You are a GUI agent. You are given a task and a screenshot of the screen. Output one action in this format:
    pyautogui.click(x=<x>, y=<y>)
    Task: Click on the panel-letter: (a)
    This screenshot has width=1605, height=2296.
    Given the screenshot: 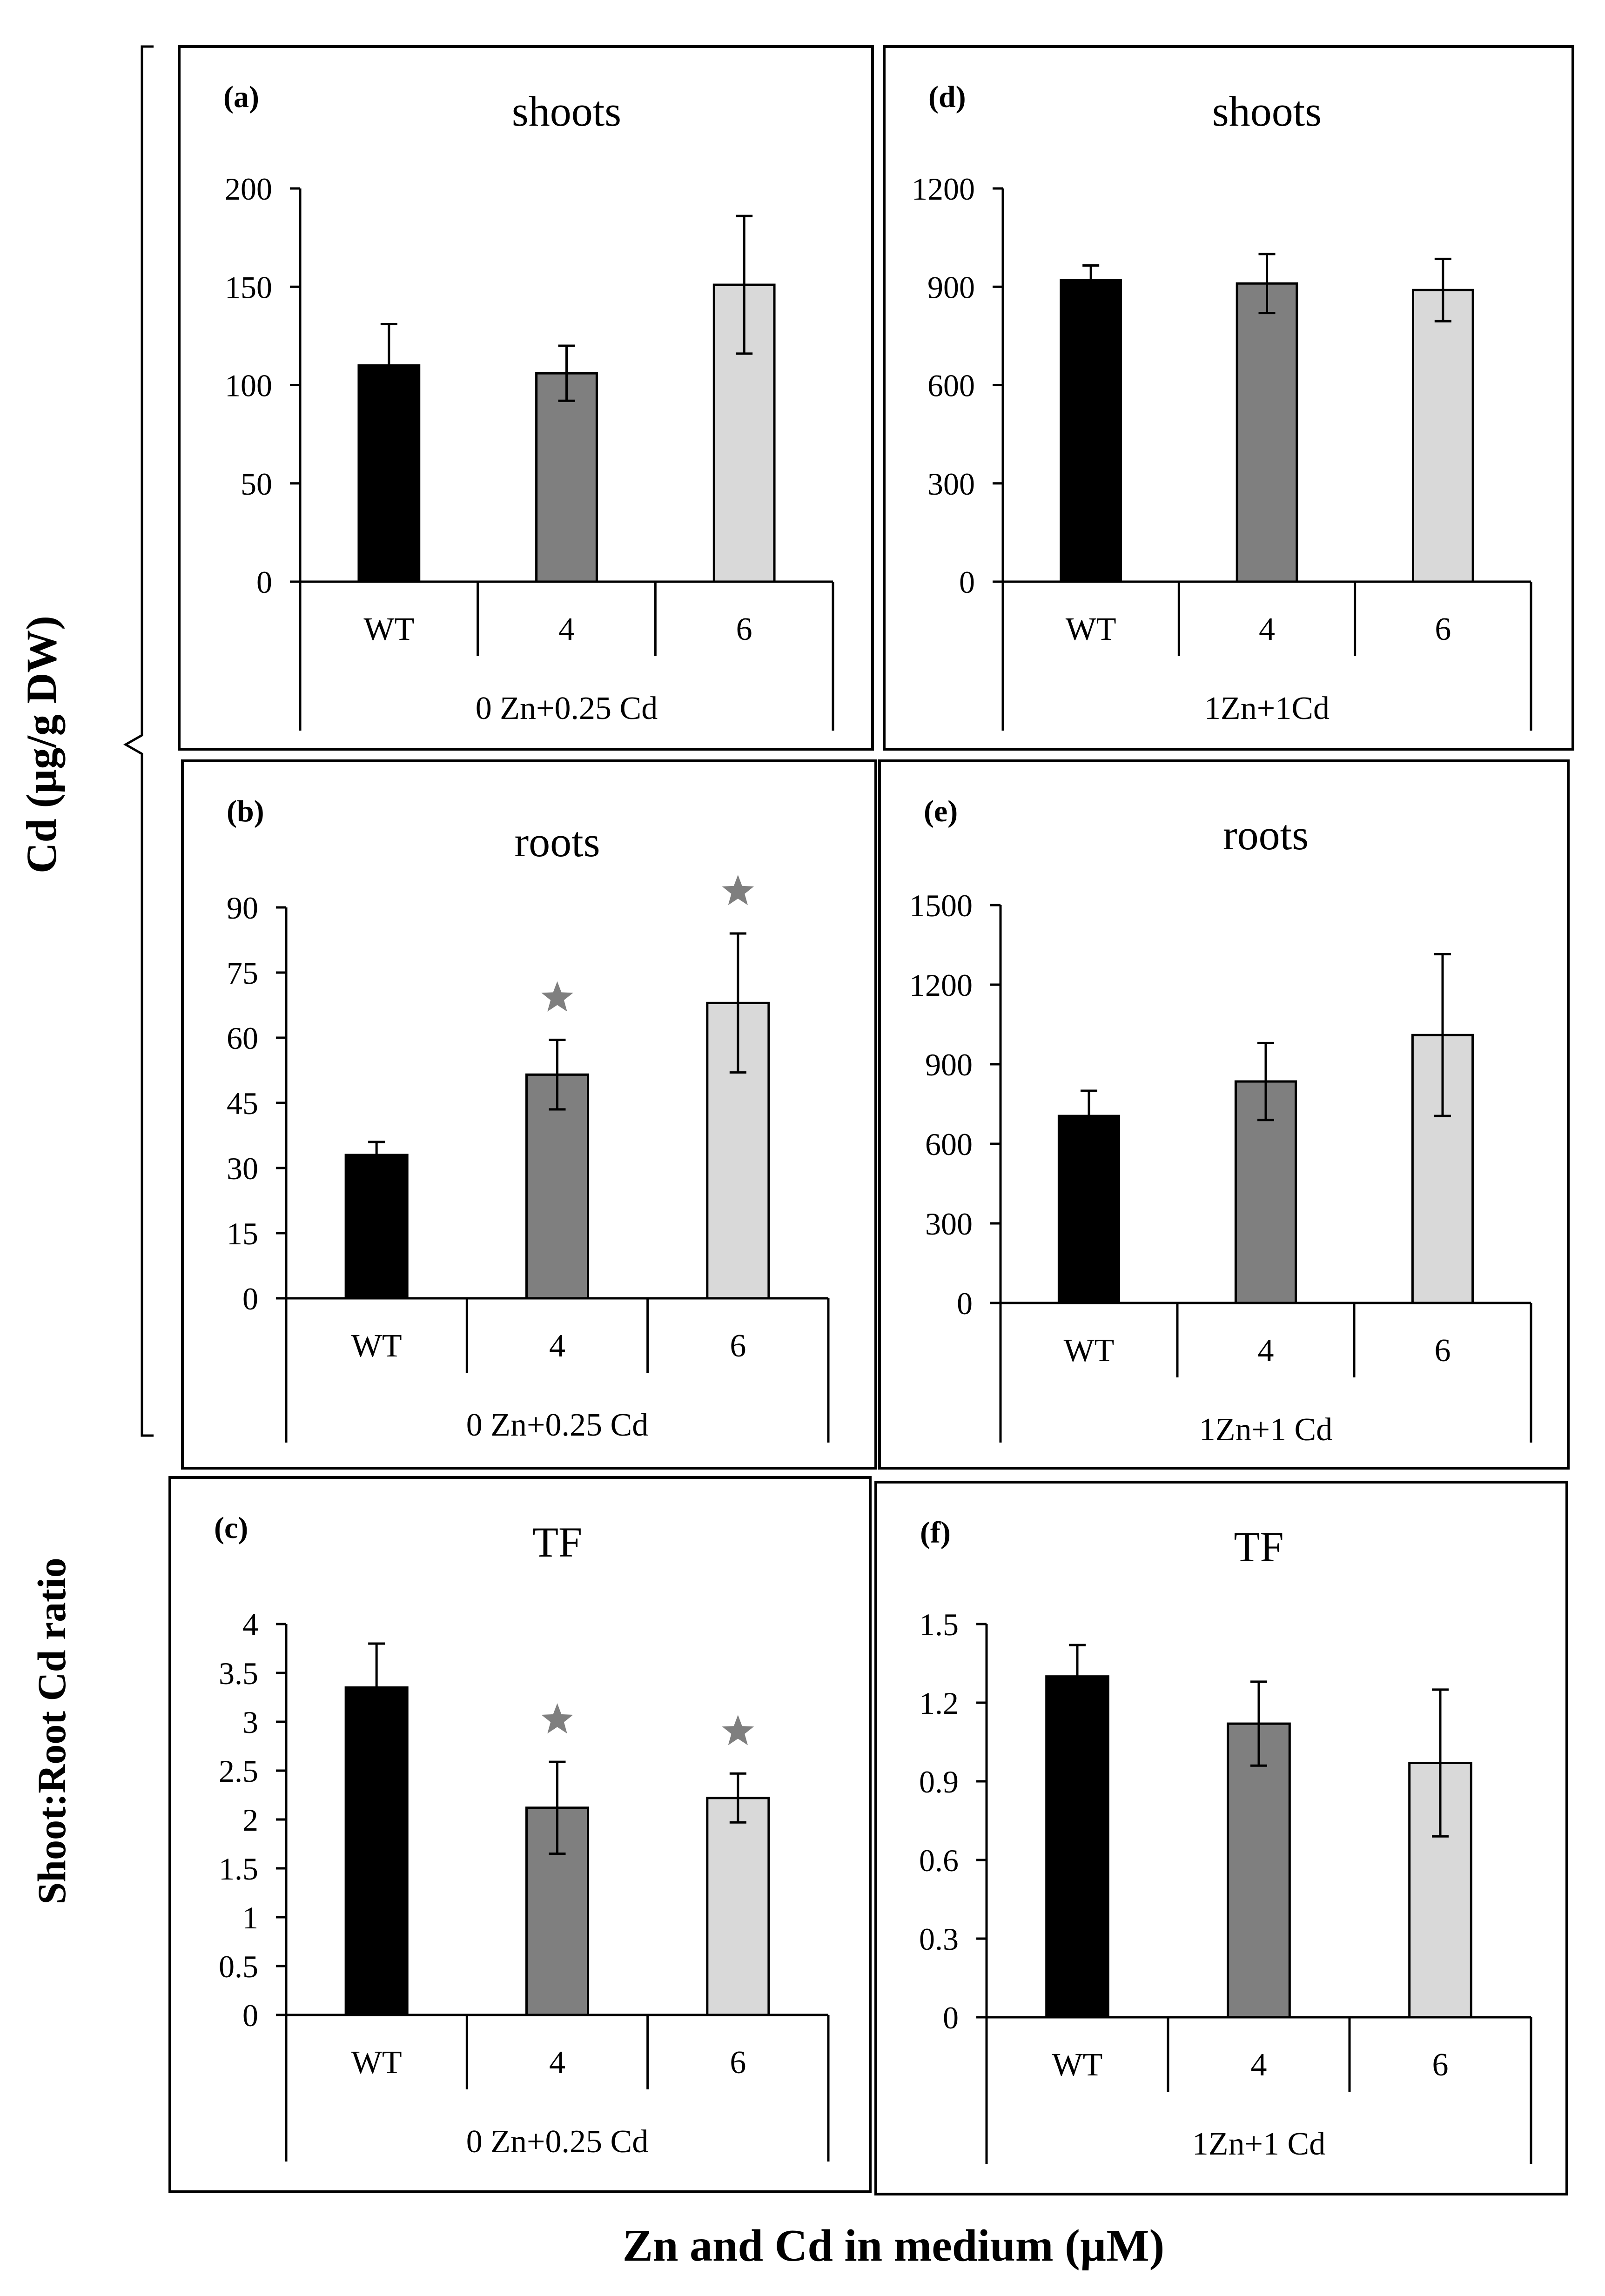 What is the action you would take?
    pyautogui.click(x=241, y=97)
    